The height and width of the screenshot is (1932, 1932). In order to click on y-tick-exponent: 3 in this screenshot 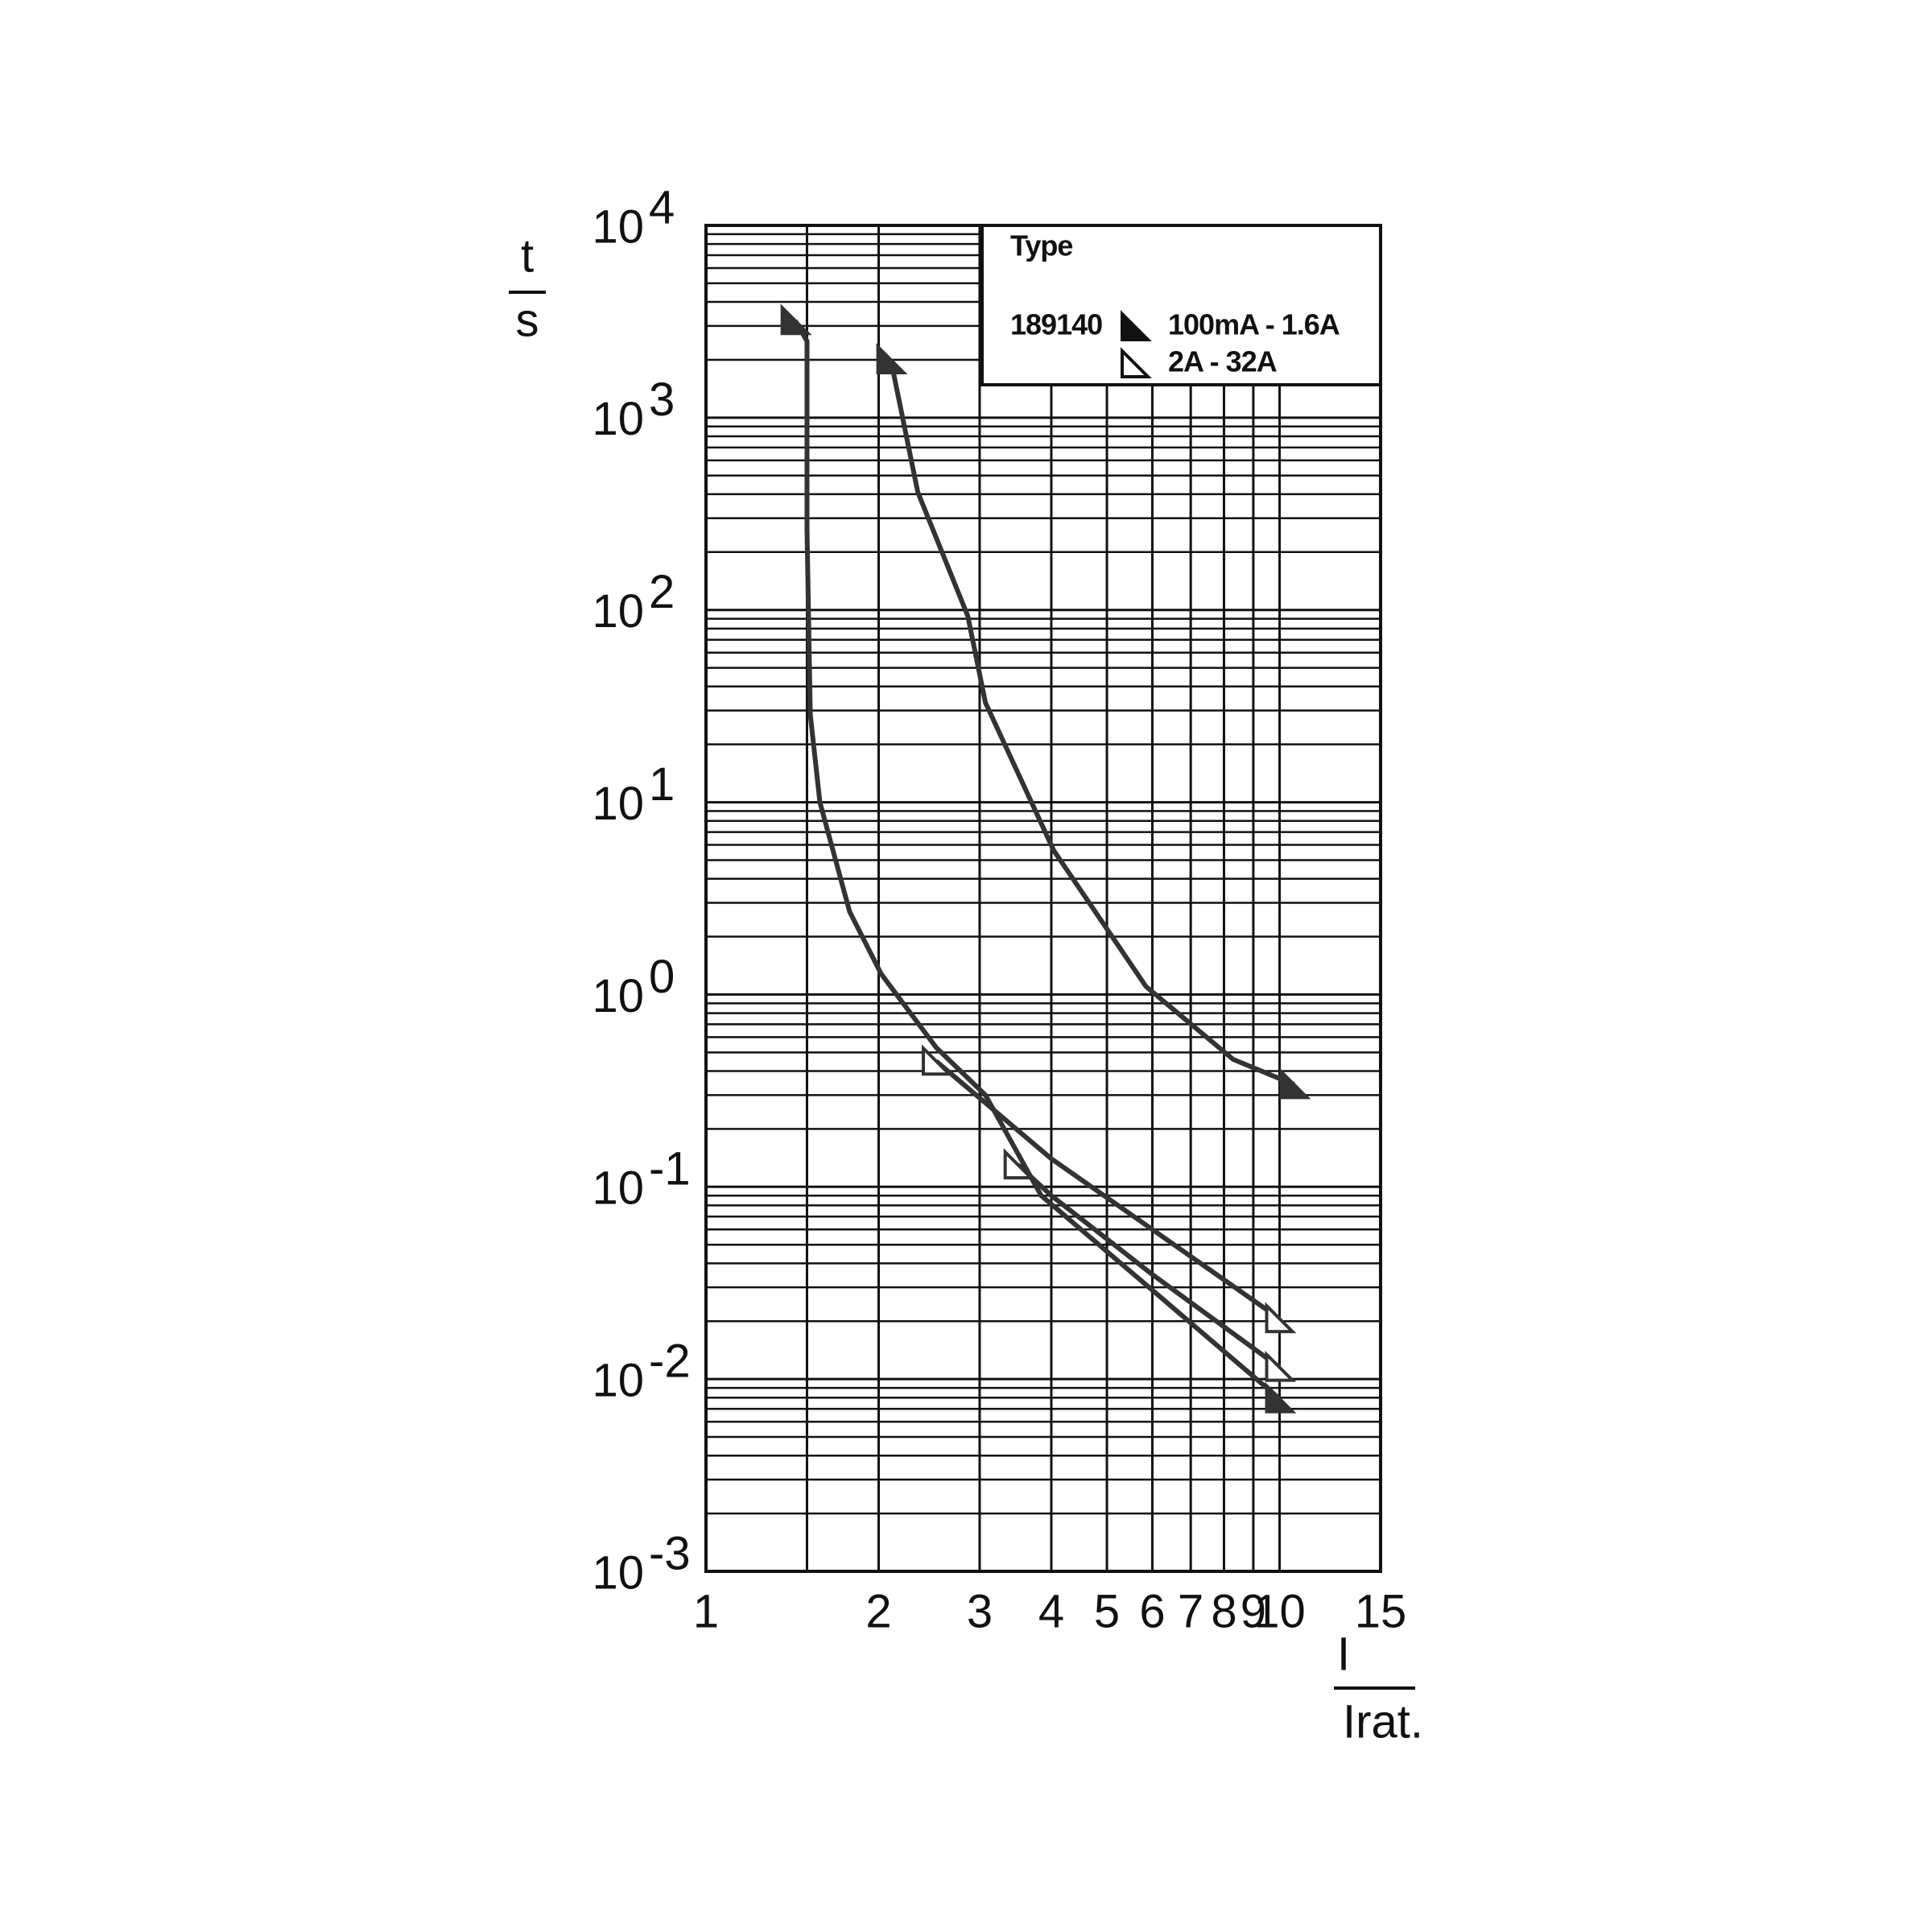, I will do `click(662, 400)`.